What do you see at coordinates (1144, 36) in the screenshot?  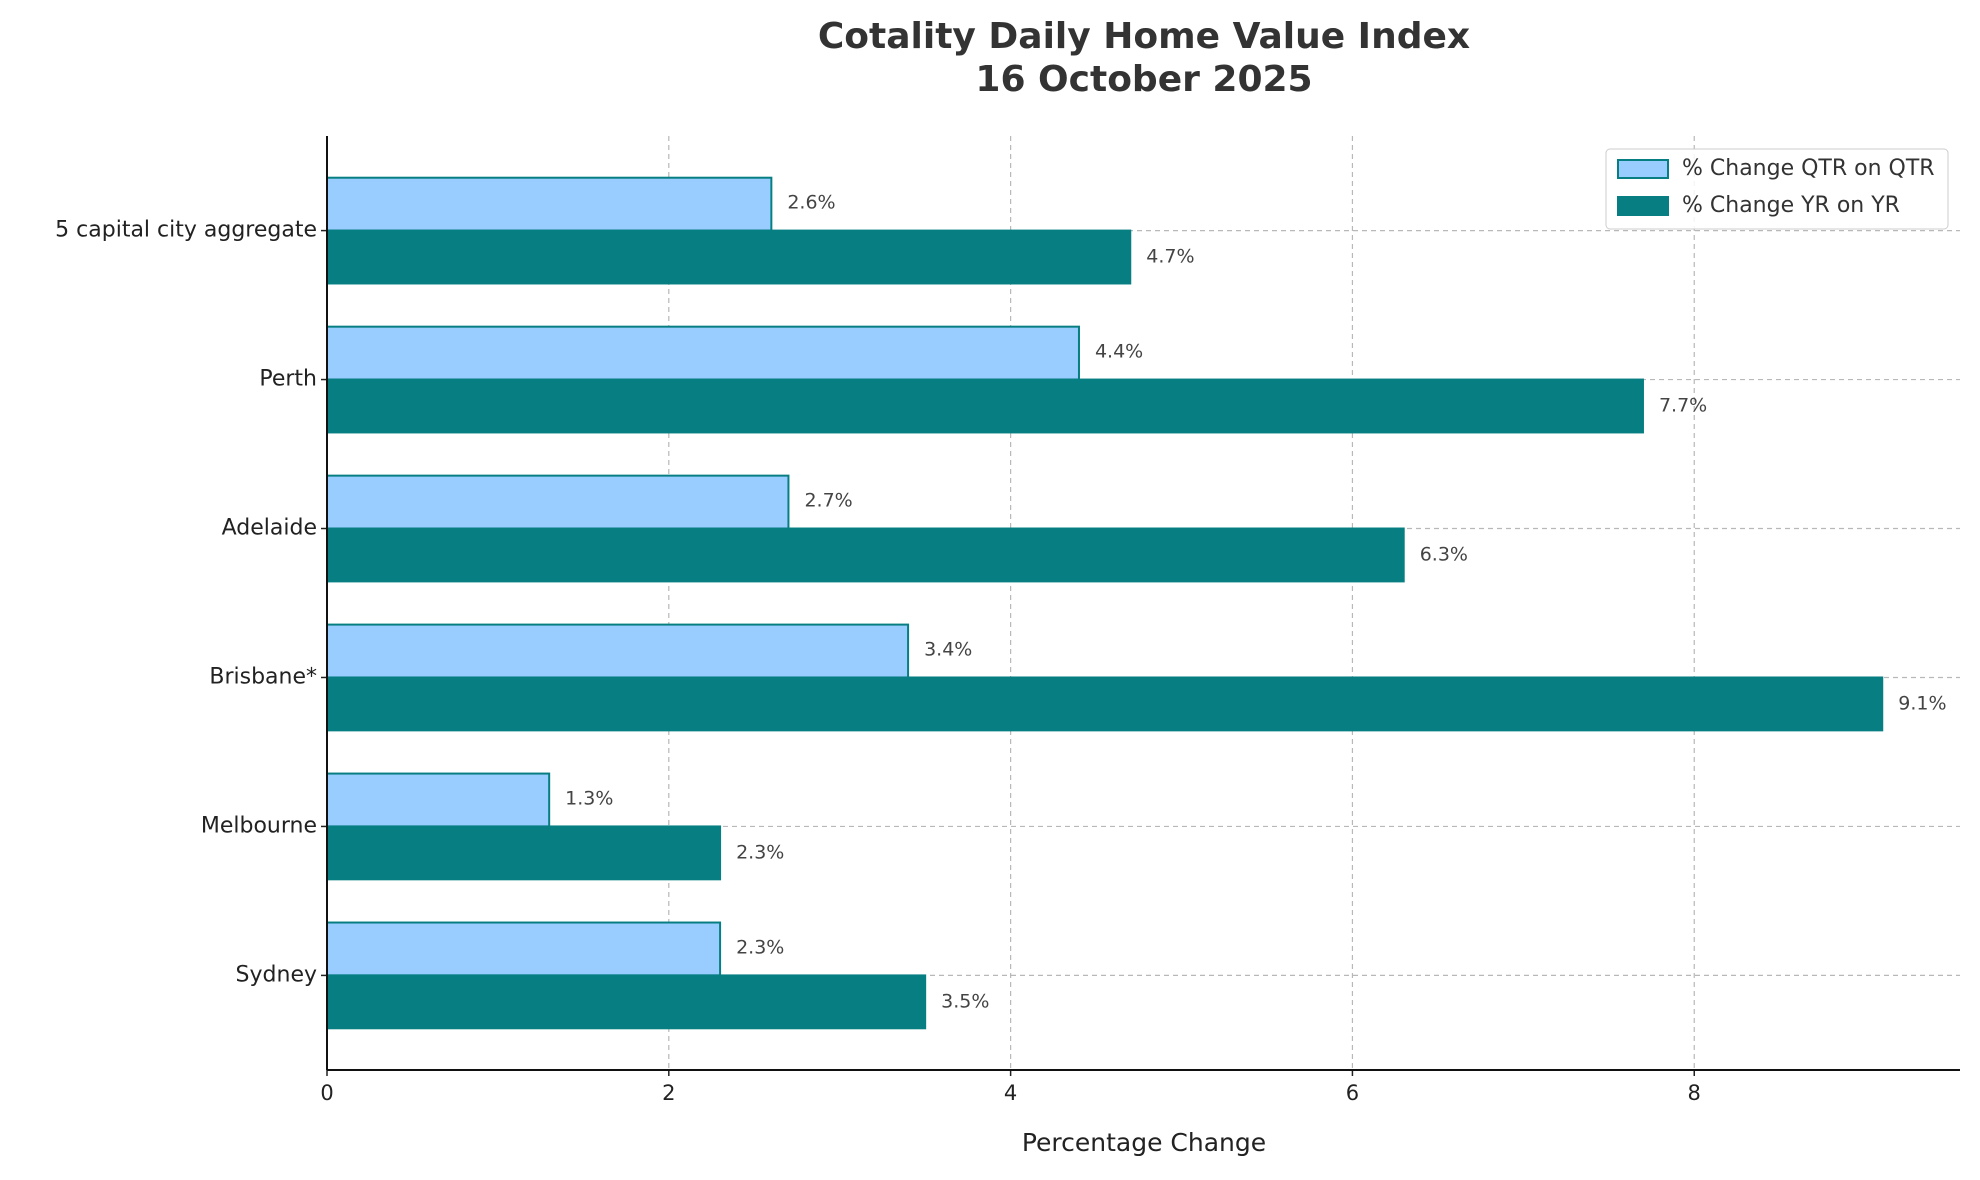 I see `chart-title: Cotality Daily Home Value Index` at bounding box center [1144, 36].